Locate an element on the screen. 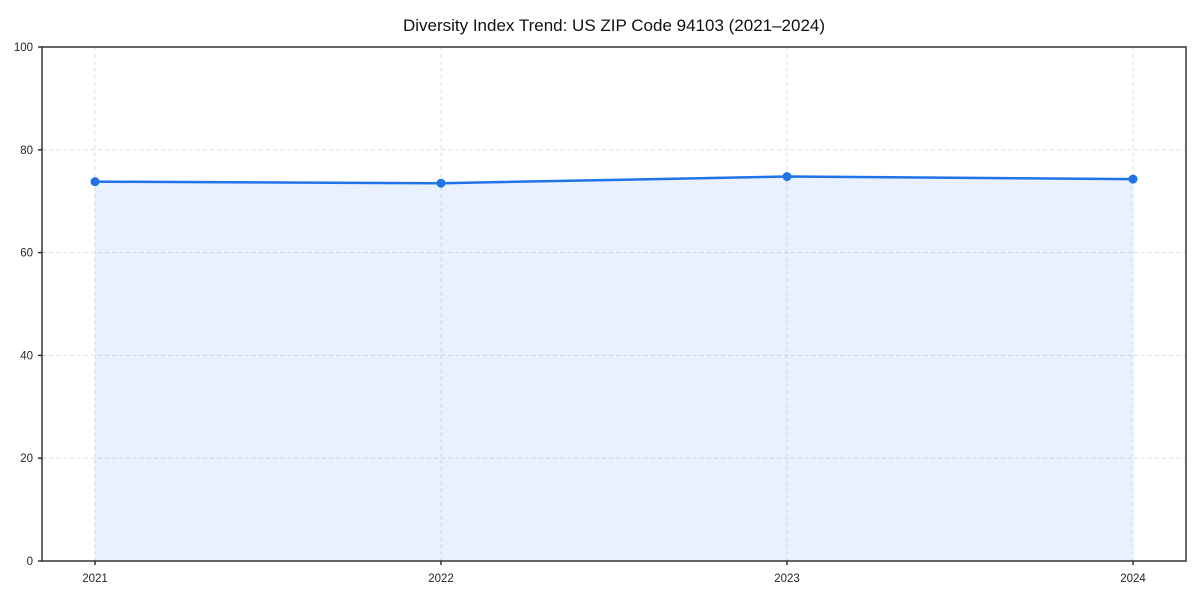 The image size is (1200, 600). data-point-marker-2021 is located at coordinates (95, 182).